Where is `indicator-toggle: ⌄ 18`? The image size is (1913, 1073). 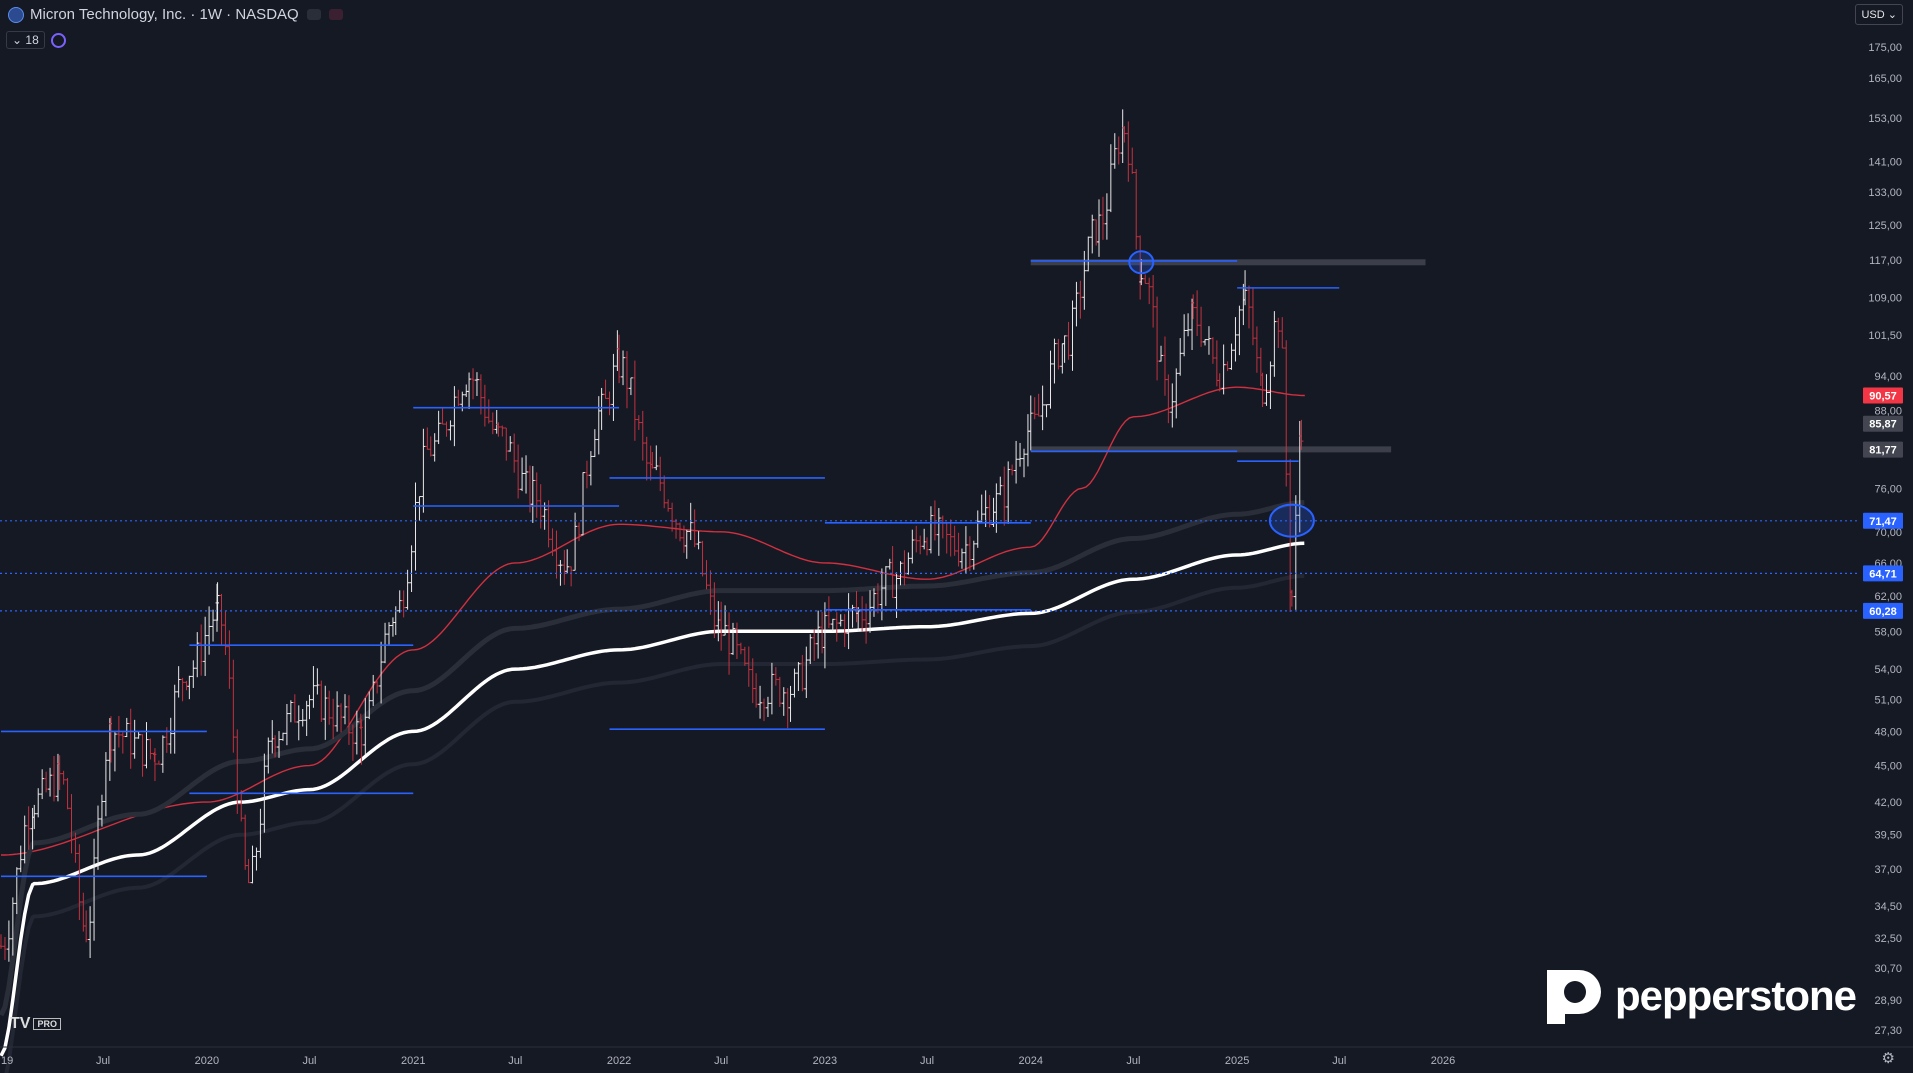 indicator-toggle: ⌄ 18 is located at coordinates (25, 40).